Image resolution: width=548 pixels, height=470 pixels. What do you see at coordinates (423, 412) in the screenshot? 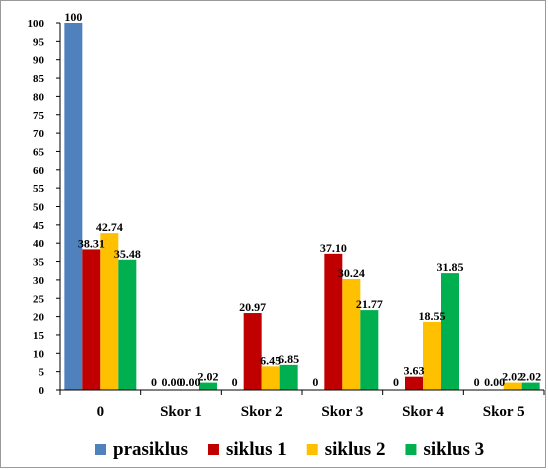
I see `x-tick-label: Skor 4` at bounding box center [423, 412].